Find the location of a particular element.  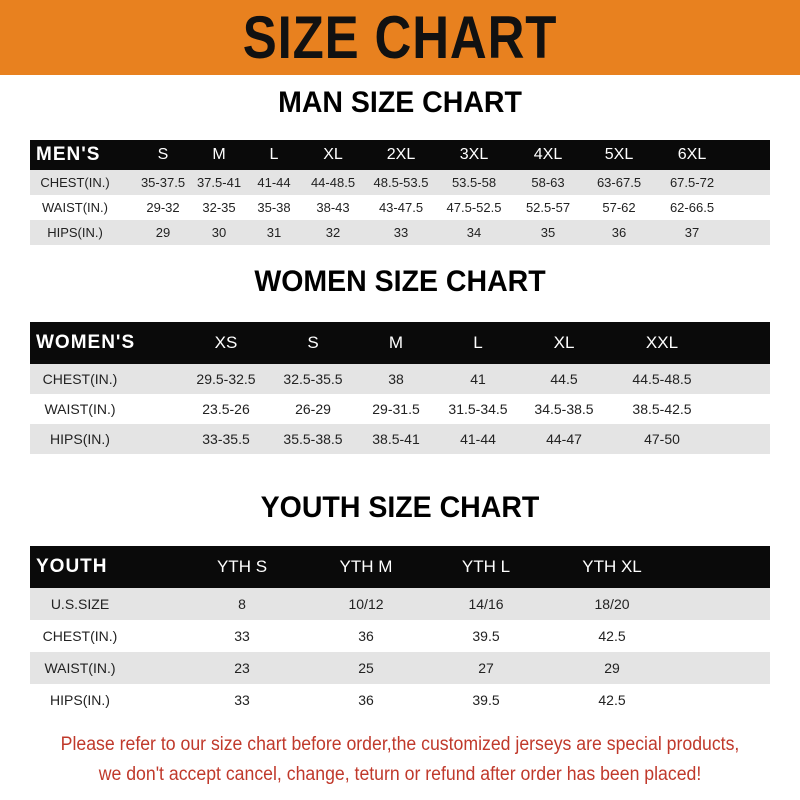

measurement-cell: 57-62 is located at coordinates (619, 207).